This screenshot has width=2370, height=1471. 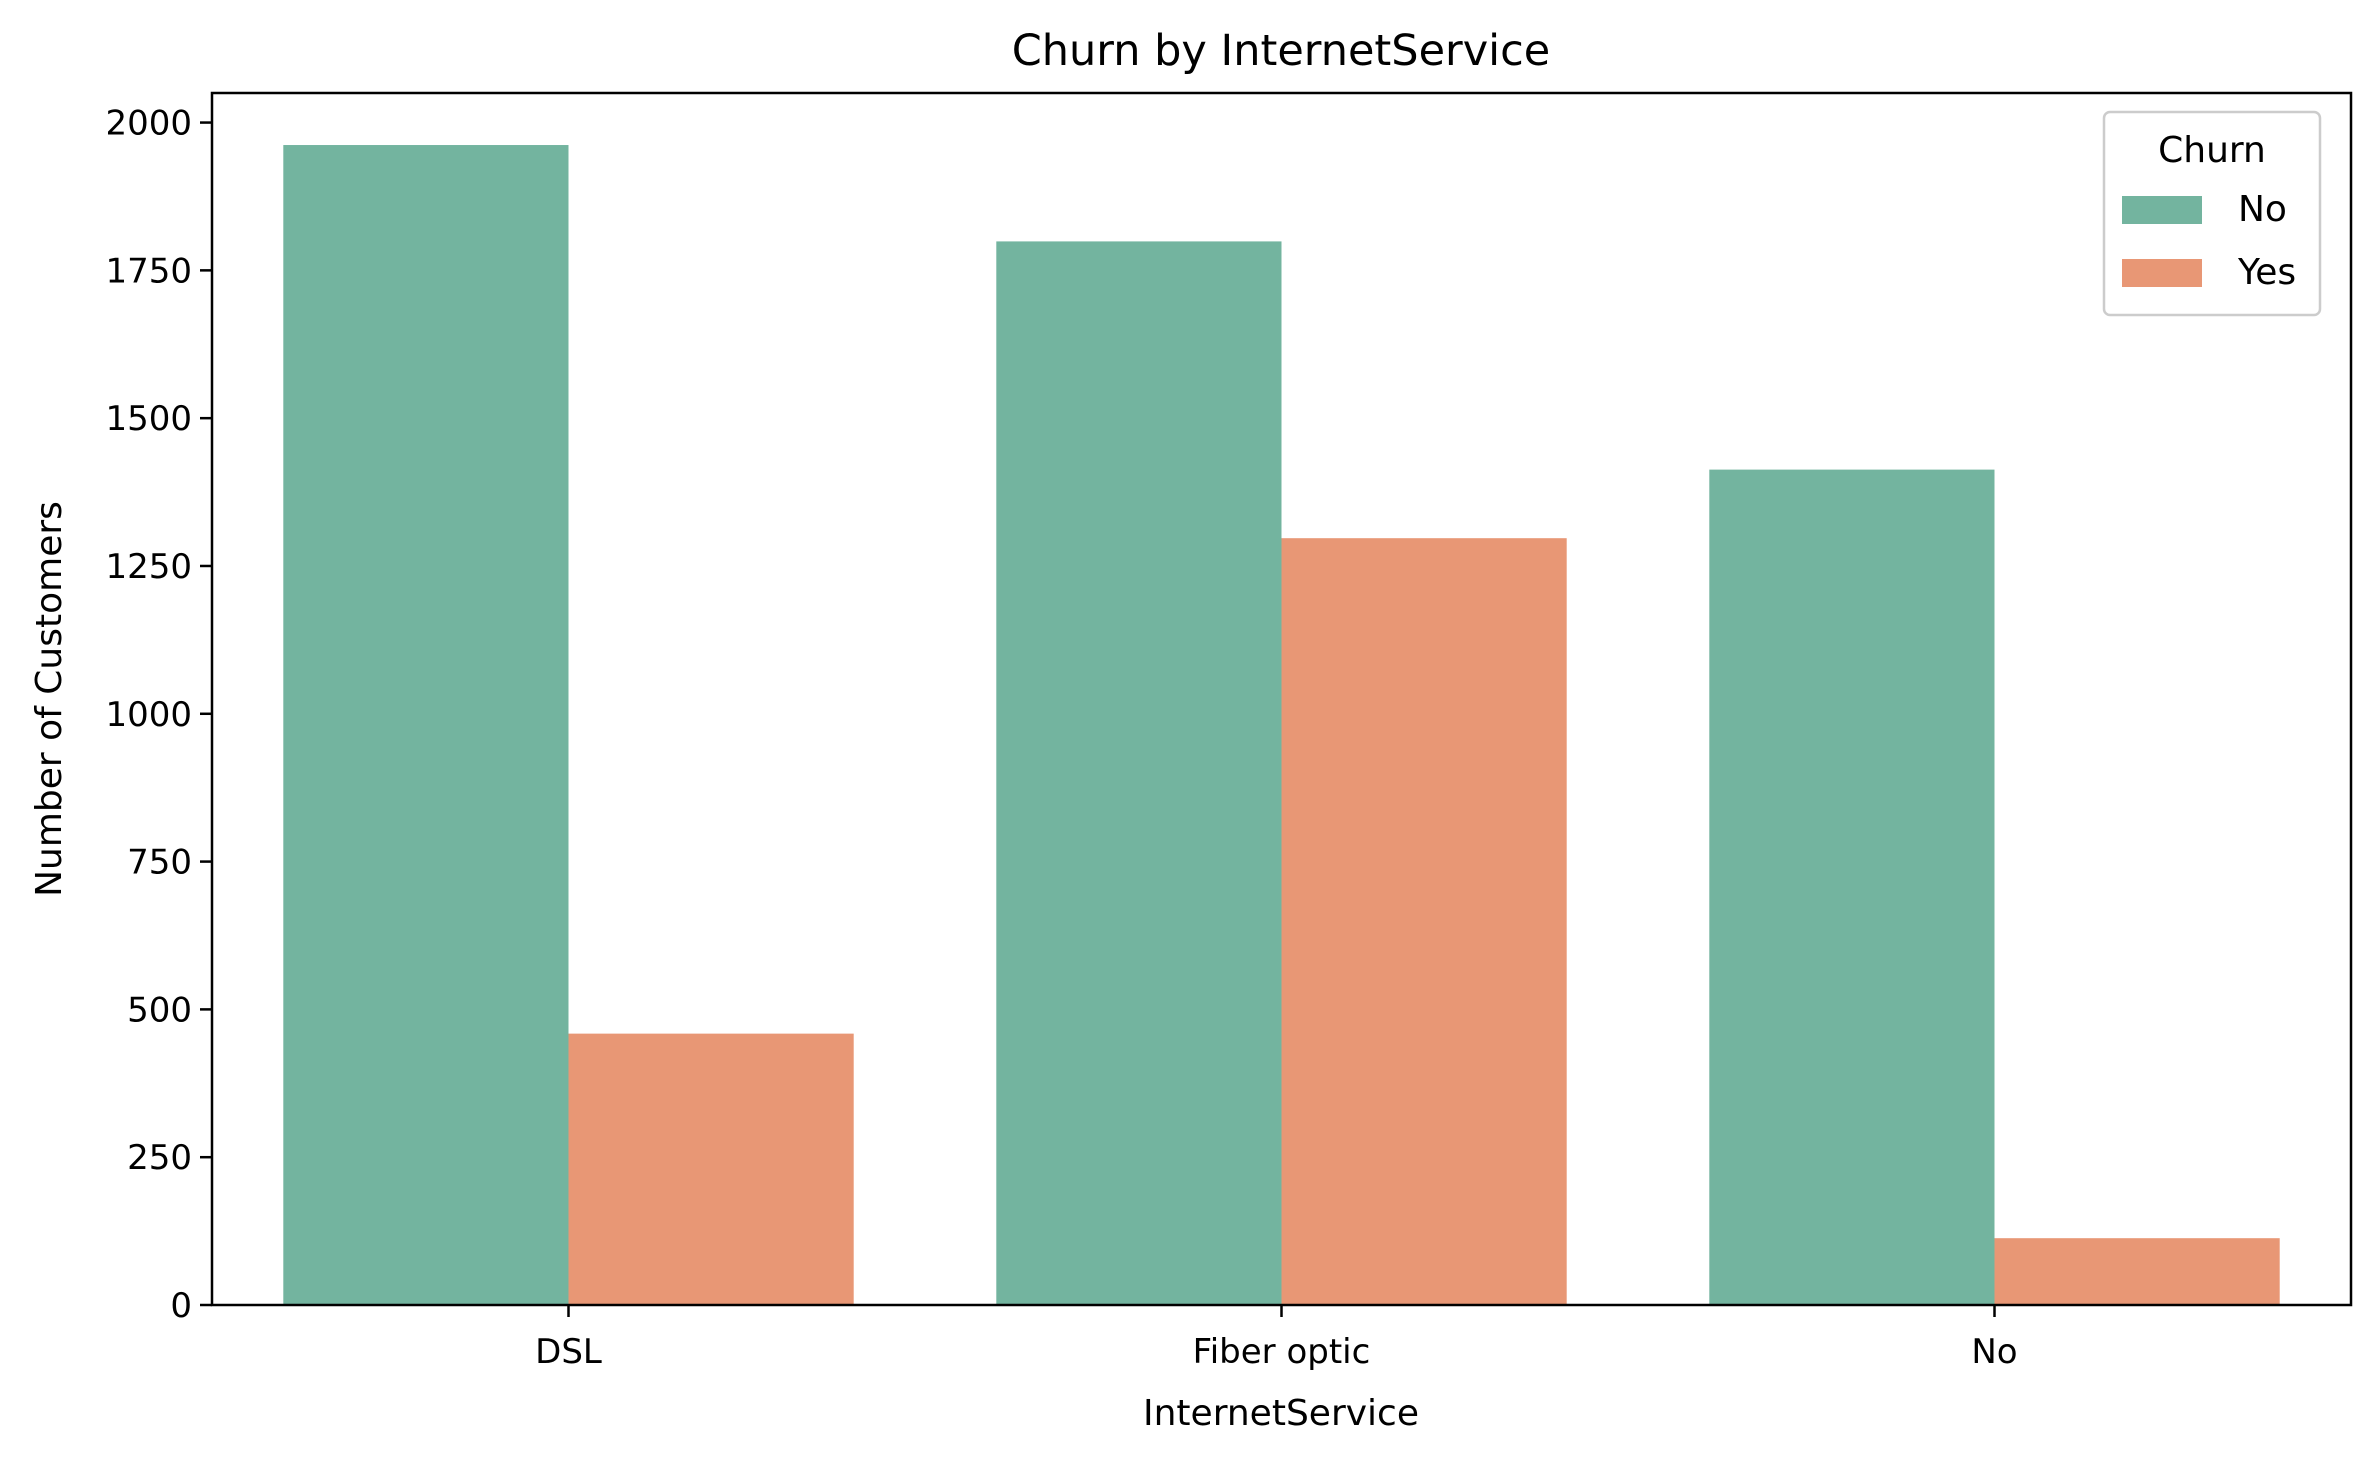 I want to click on y-tick-label: 1750, so click(x=148, y=271).